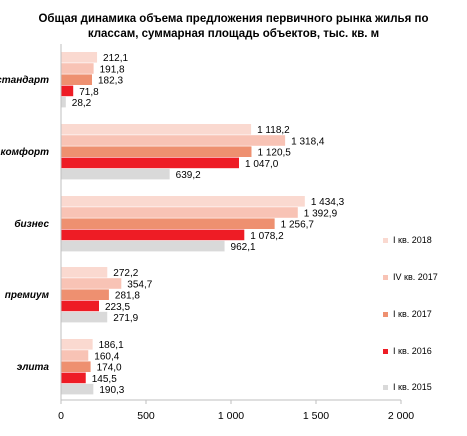  I want to click on x-tick-label: 1 000, so click(231, 416).